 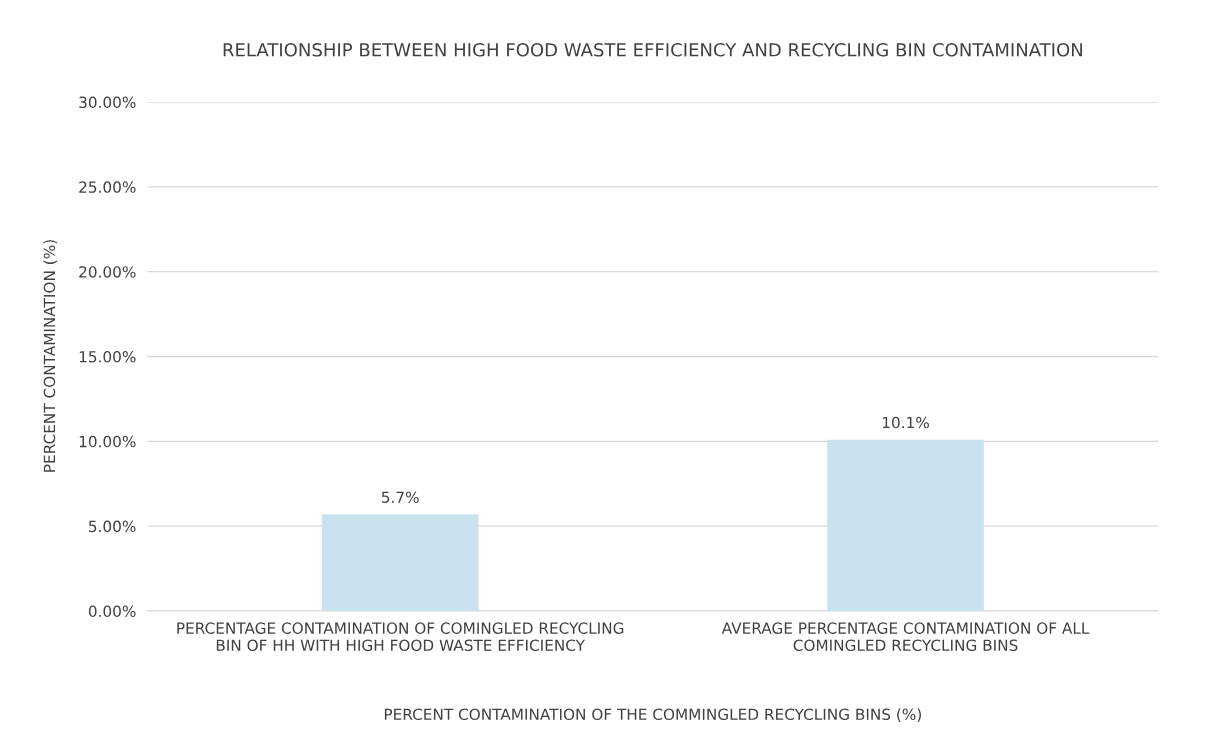 What do you see at coordinates (400, 497) in the screenshot?
I see `data-label: 5.7%` at bounding box center [400, 497].